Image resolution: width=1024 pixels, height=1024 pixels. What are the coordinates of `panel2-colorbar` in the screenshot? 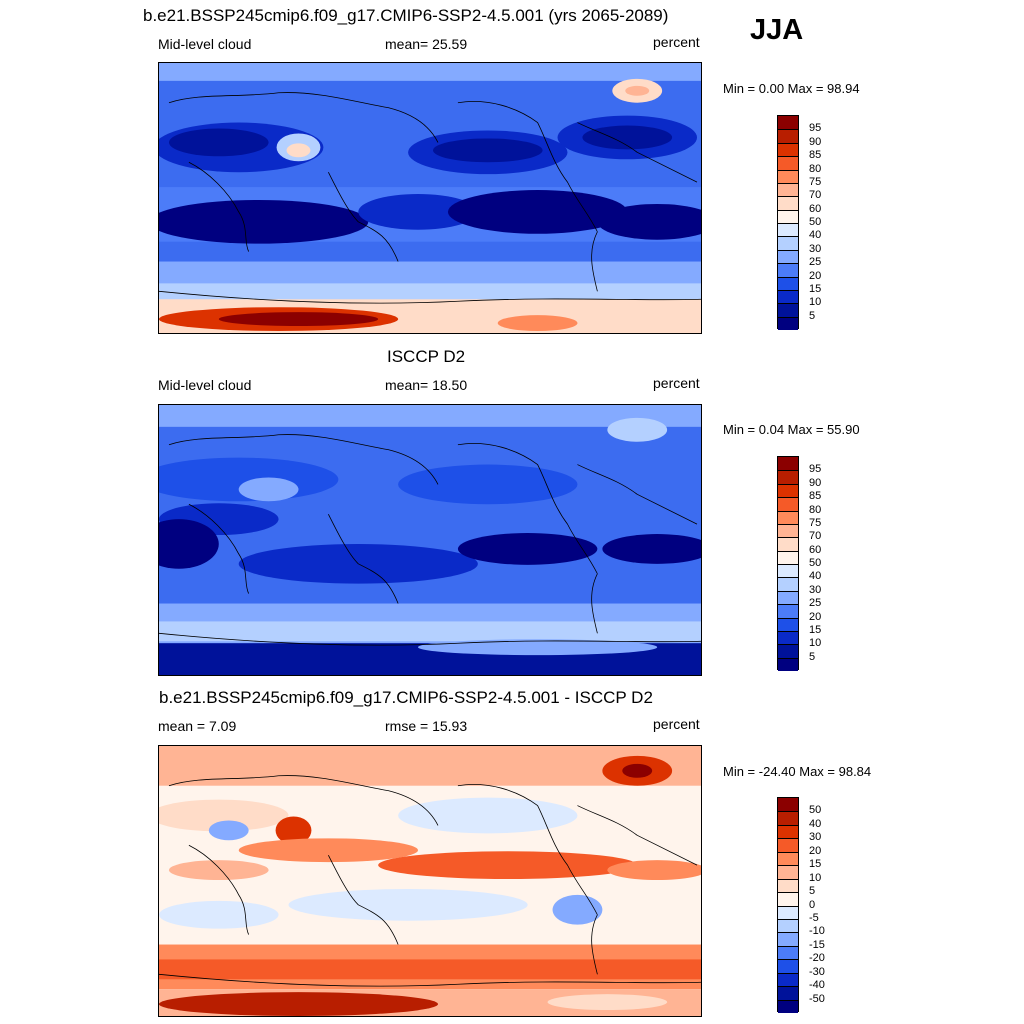 It's located at (788, 563).